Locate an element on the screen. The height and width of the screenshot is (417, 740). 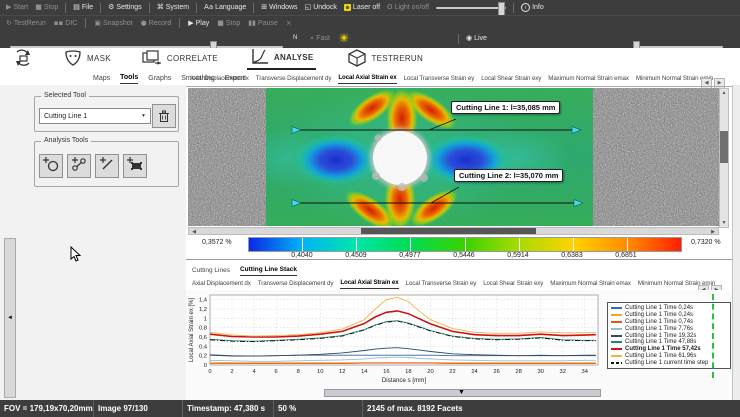
scrubber-marker-icon: ▼ is located at coordinates (461, 392).